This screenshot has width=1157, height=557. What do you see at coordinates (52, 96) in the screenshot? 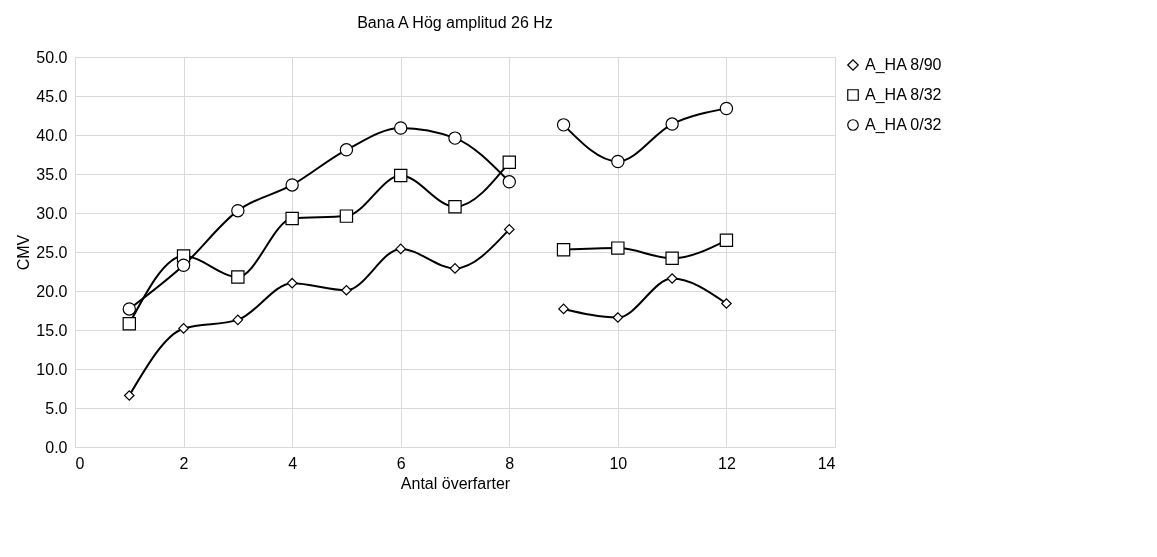
I see `y-tick-label: 45.0` at bounding box center [52, 96].